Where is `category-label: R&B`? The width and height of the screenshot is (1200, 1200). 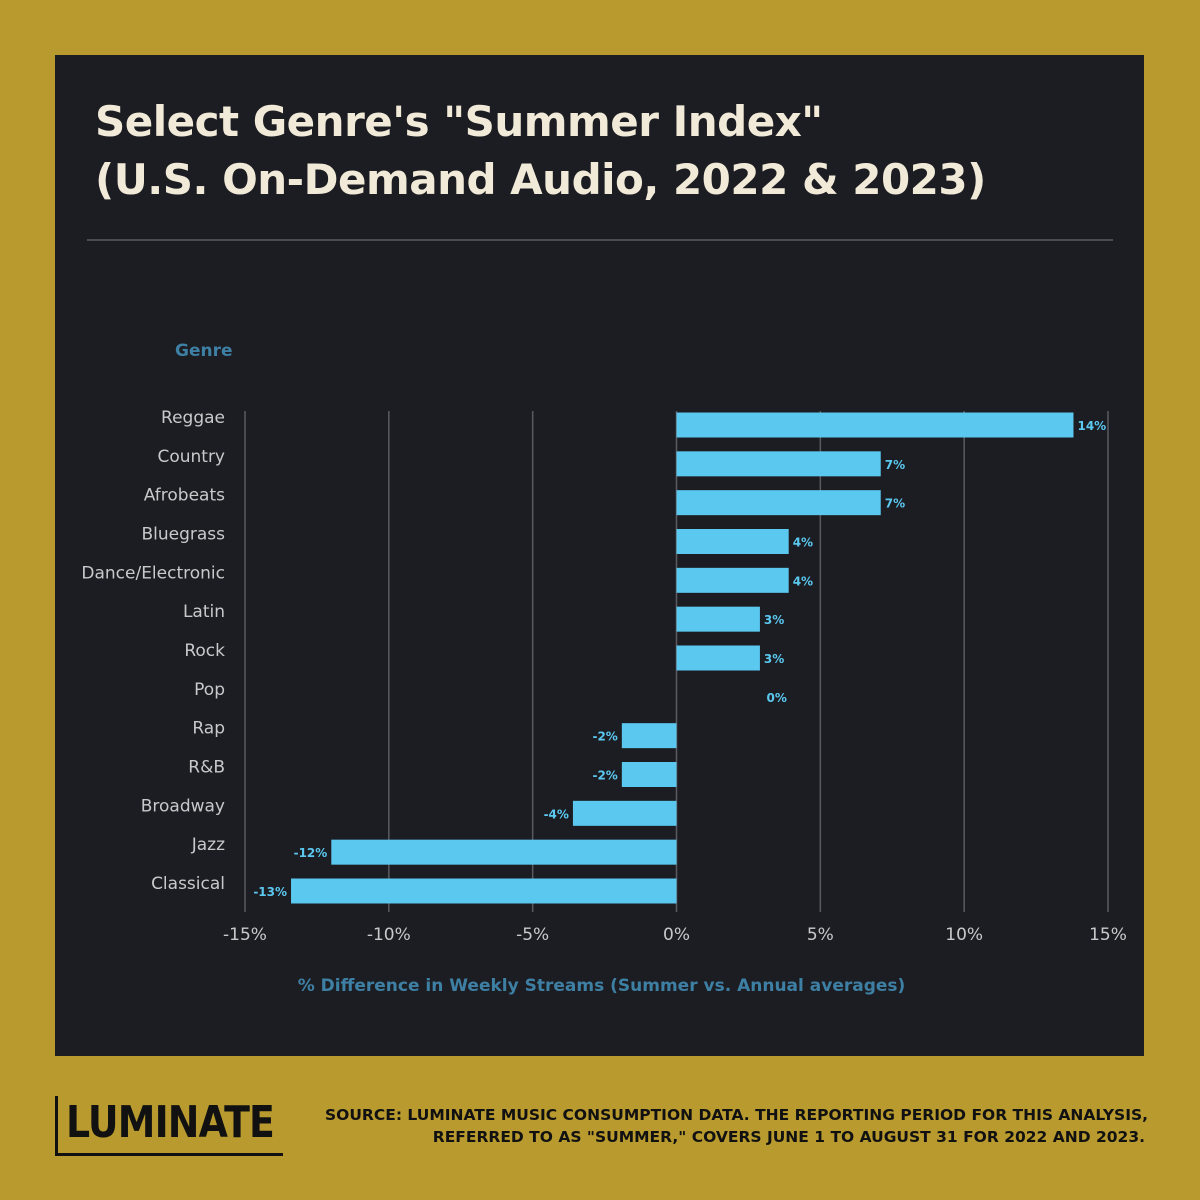
category-label: R&B is located at coordinates (206, 768).